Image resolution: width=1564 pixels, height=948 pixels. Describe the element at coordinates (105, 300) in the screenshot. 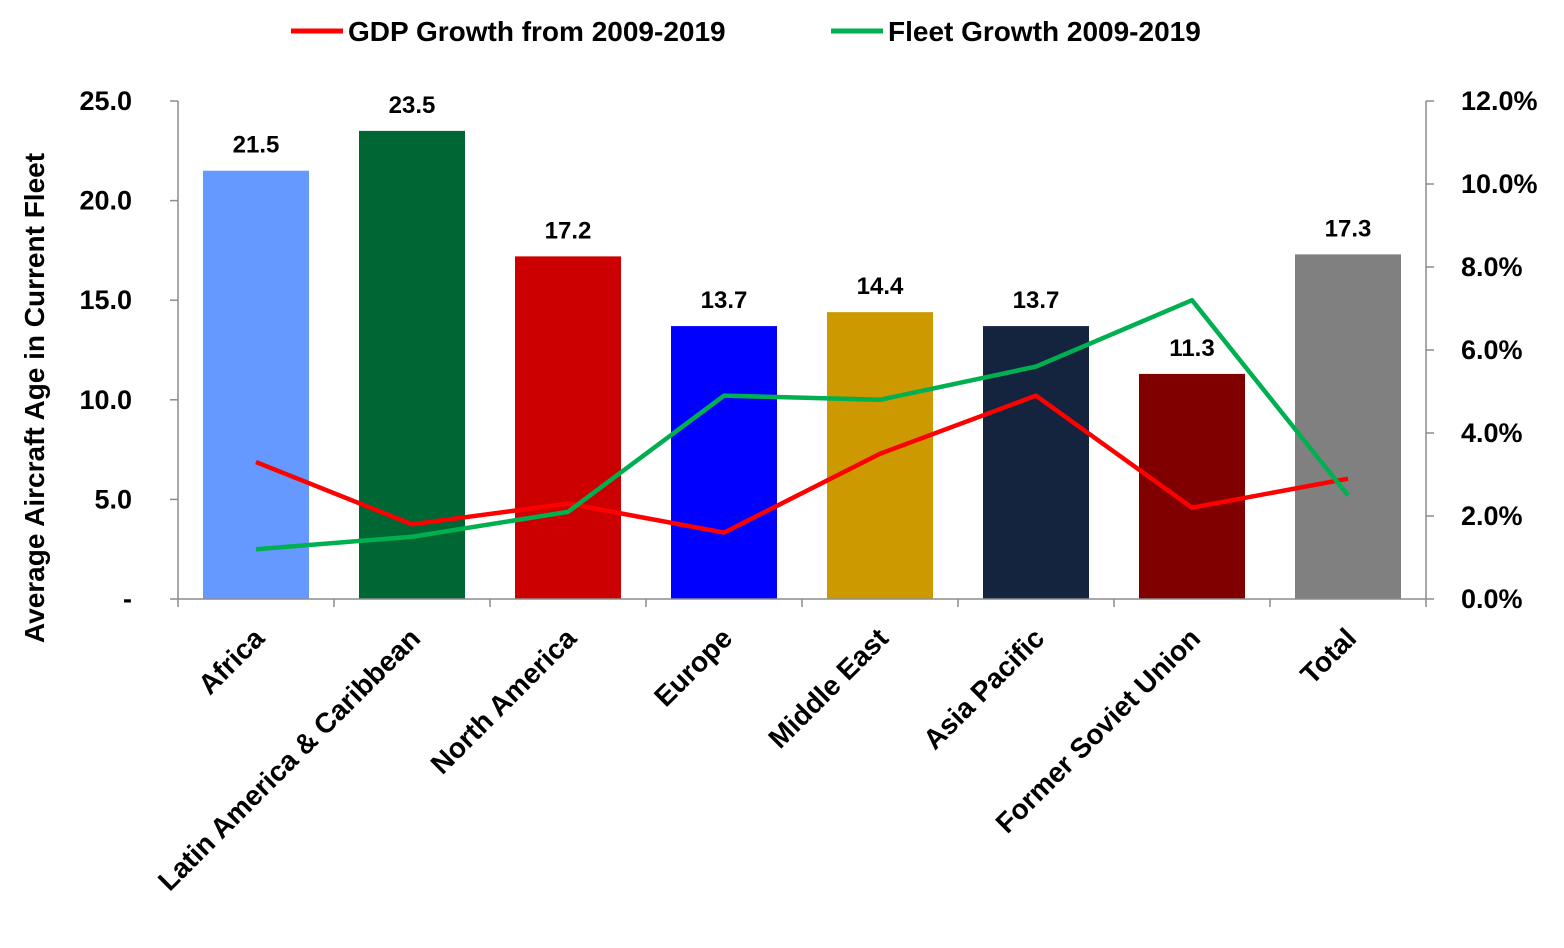

I see `y-tick-label: 15.0` at that location.